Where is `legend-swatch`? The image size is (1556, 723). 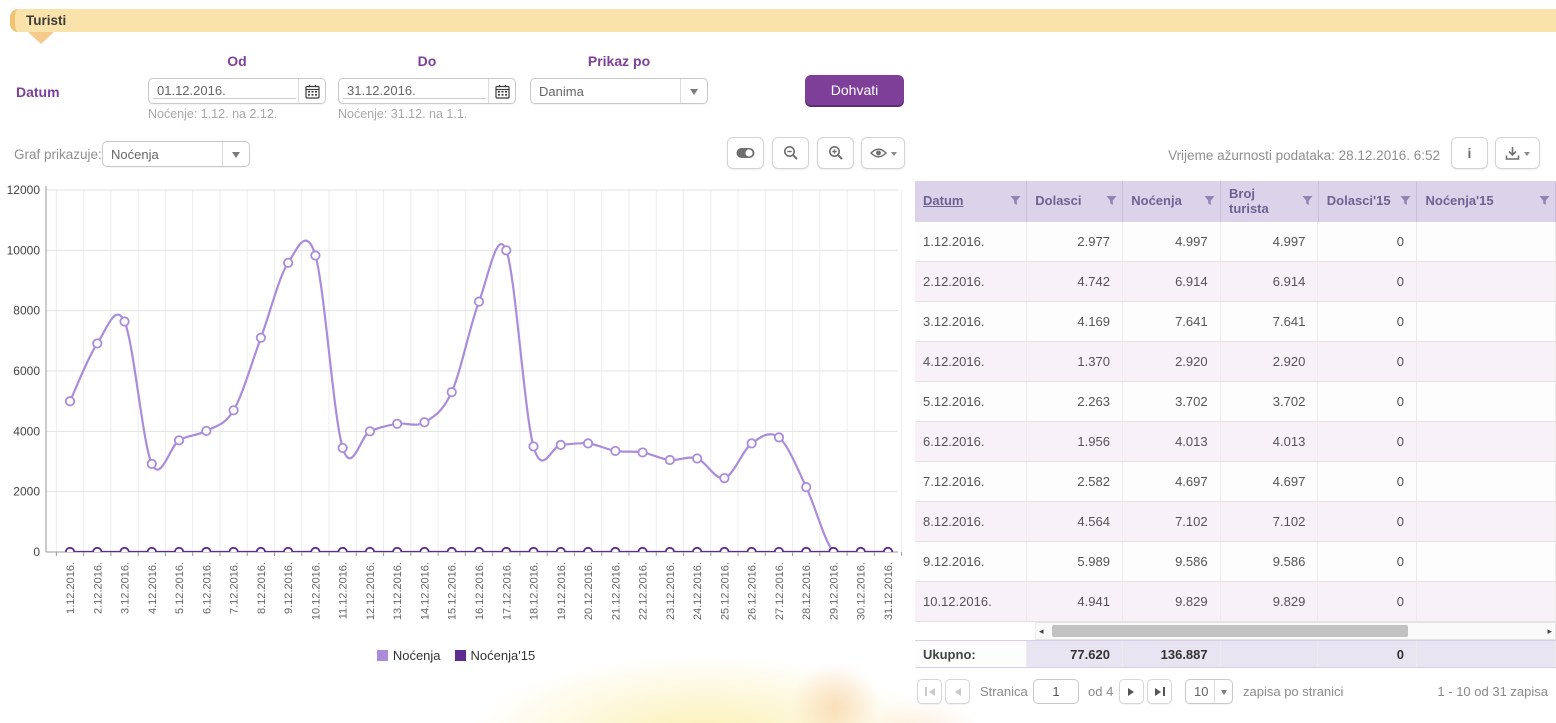 legend-swatch is located at coordinates (460, 655).